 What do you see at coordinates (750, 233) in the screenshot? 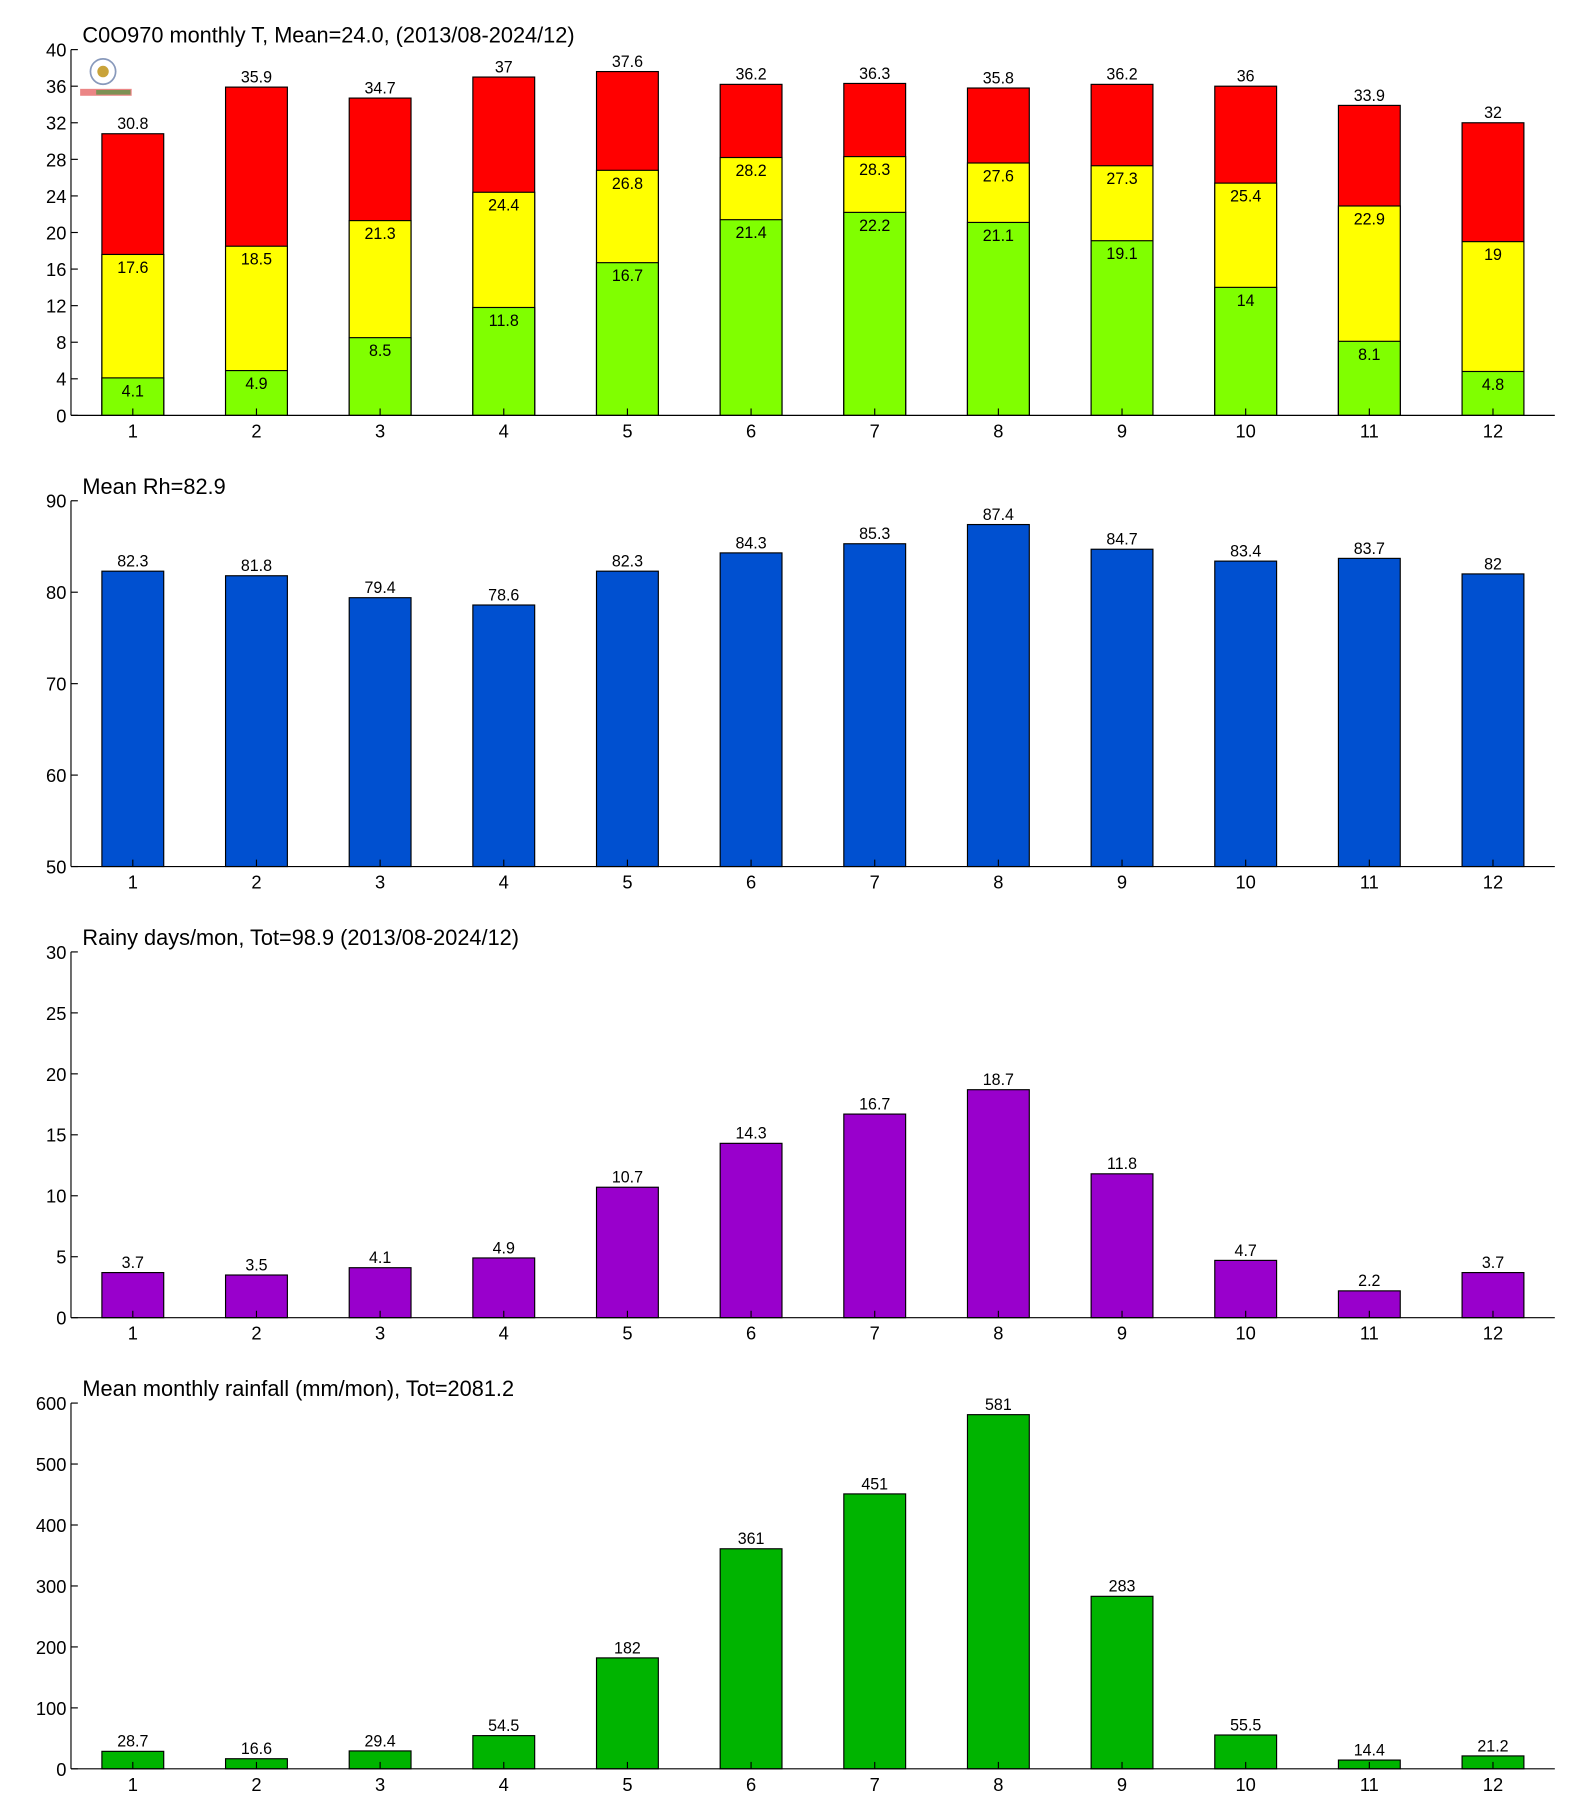
I see `value-label: 21.4` at bounding box center [750, 233].